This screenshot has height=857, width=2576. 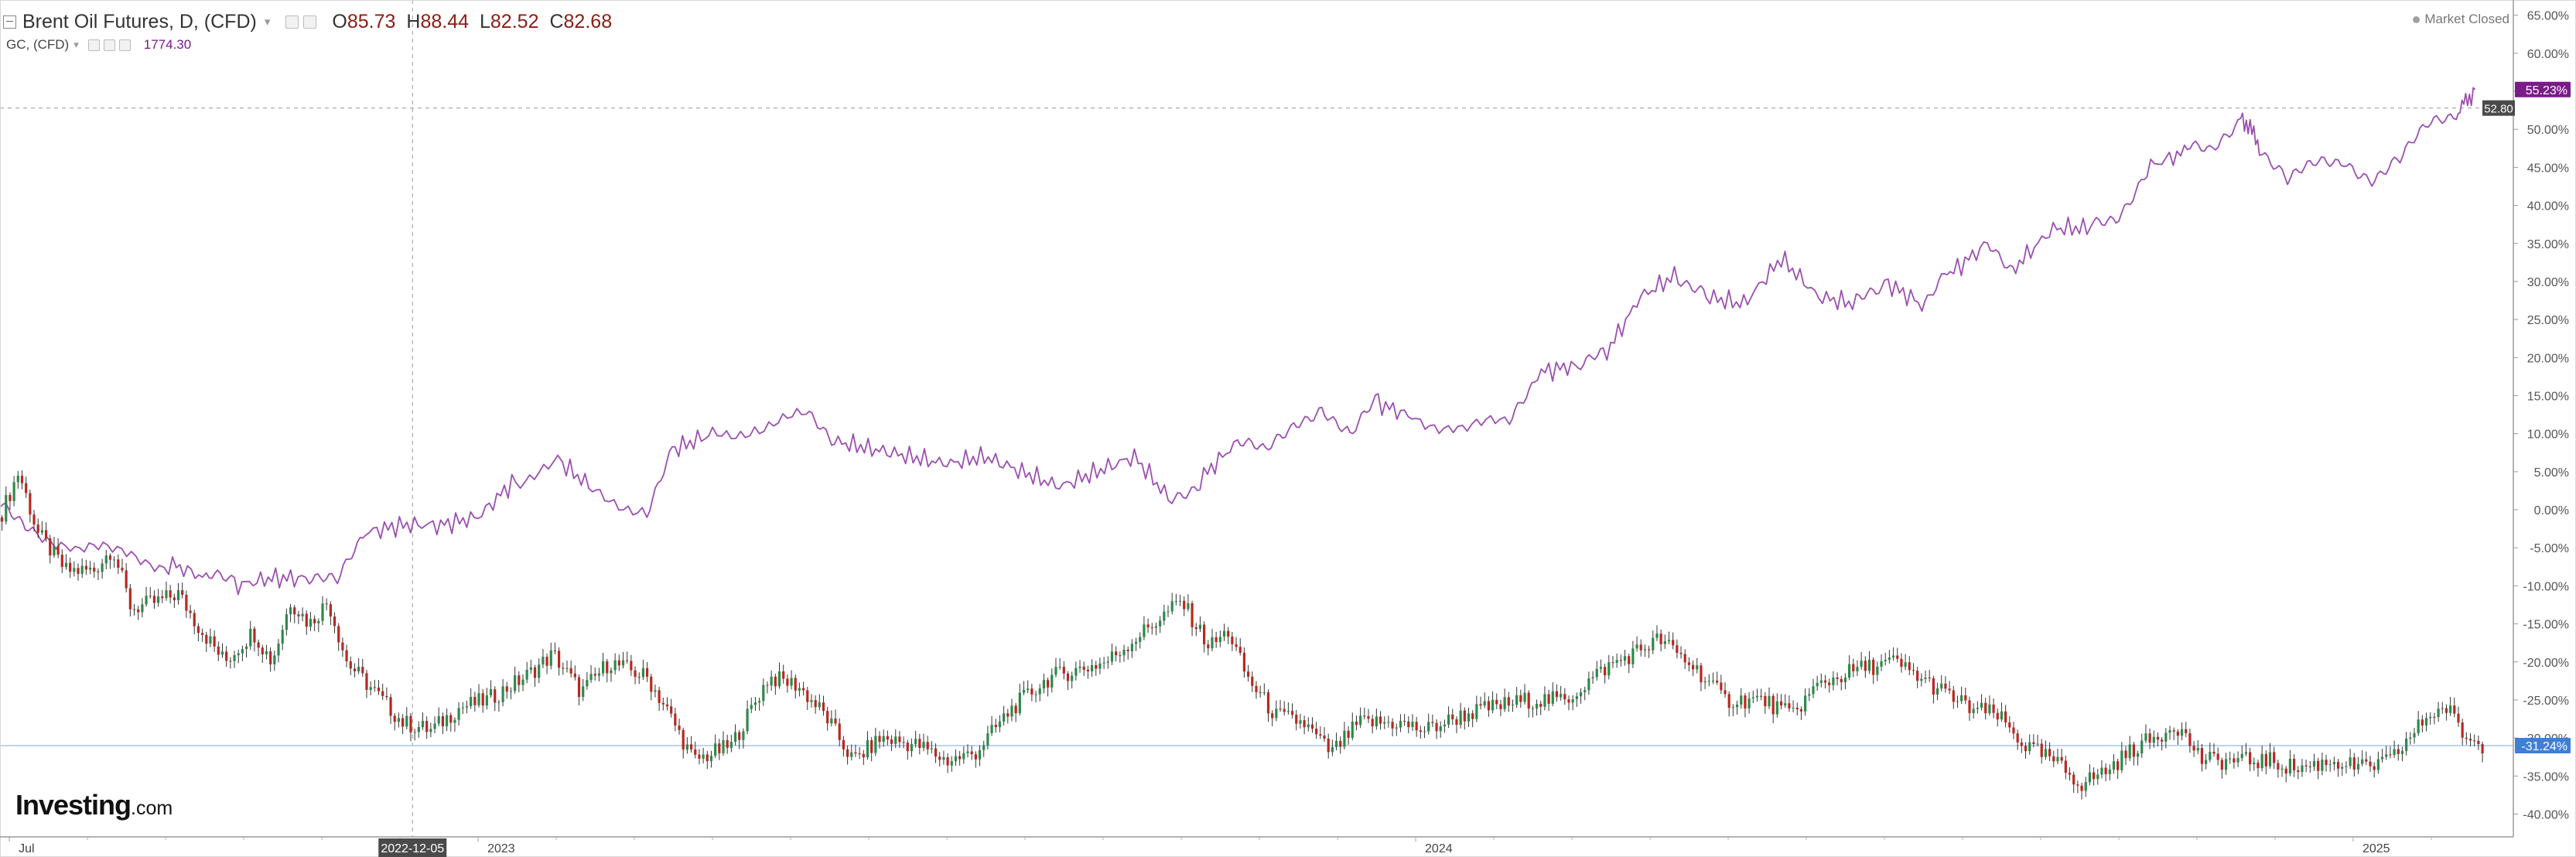 What do you see at coordinates (556, 21) in the screenshot?
I see `close-label: C` at bounding box center [556, 21].